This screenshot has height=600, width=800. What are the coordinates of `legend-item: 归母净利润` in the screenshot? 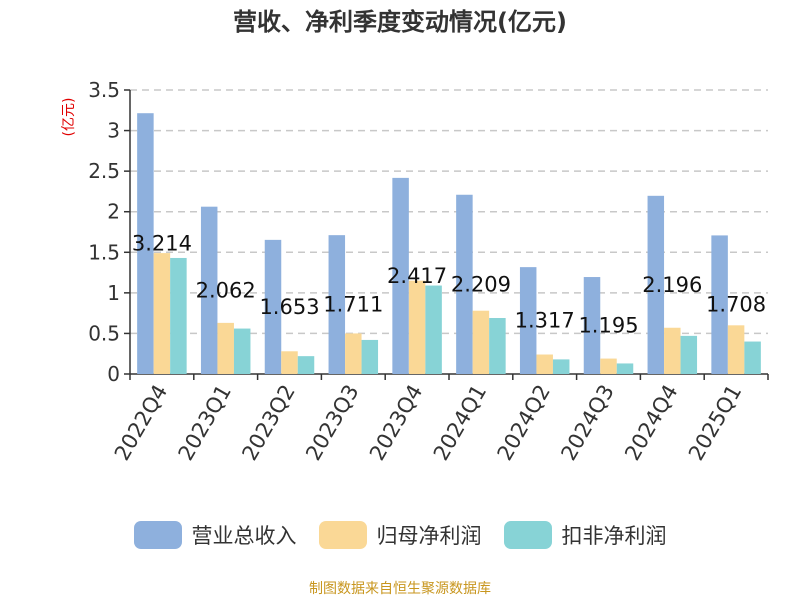 It's located at (400, 535).